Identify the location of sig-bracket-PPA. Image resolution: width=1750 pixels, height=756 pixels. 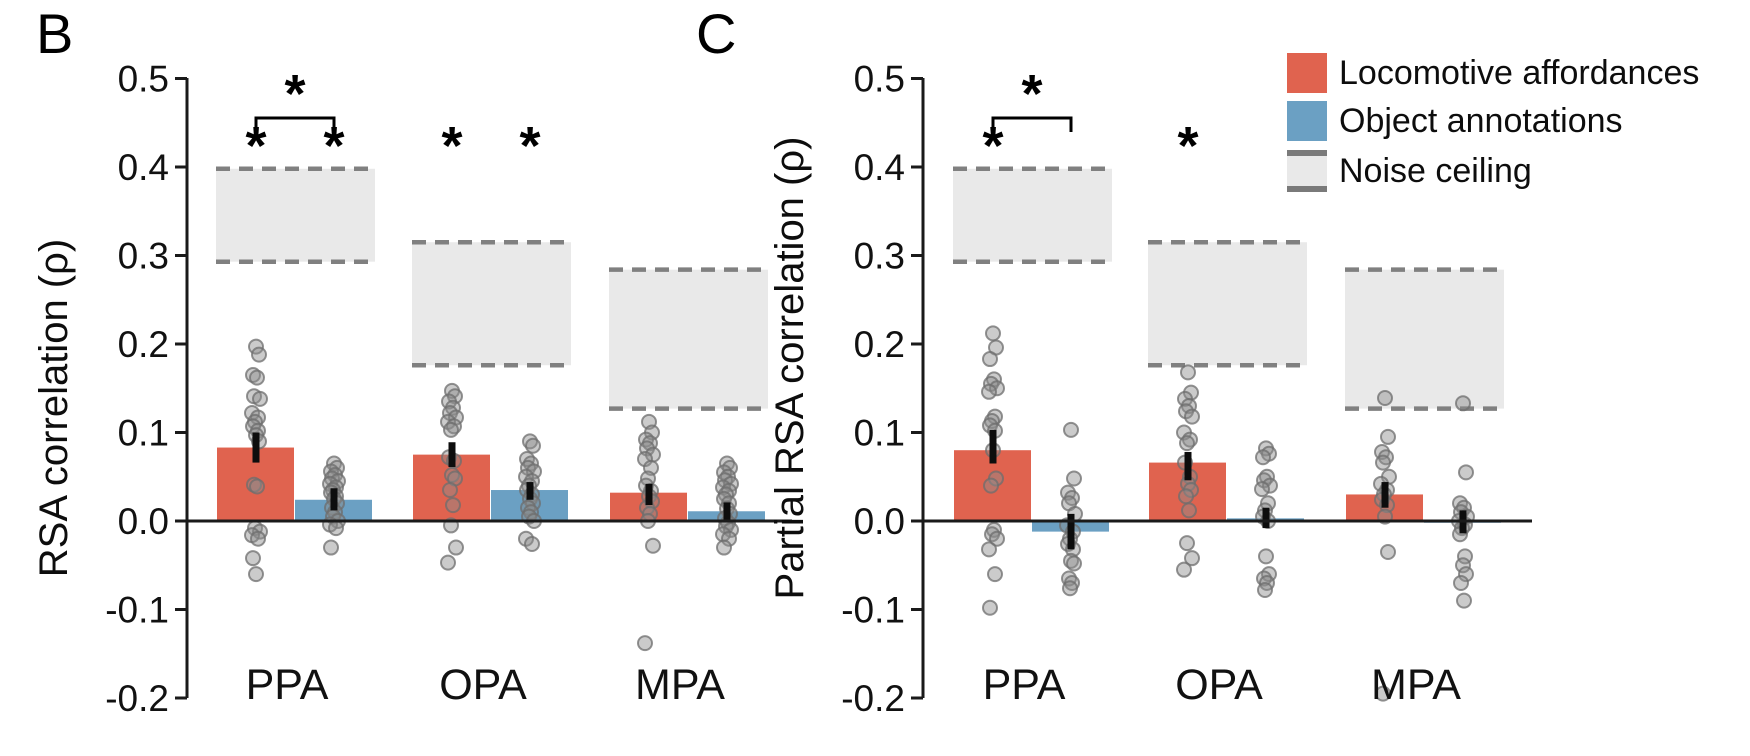
(295, 124).